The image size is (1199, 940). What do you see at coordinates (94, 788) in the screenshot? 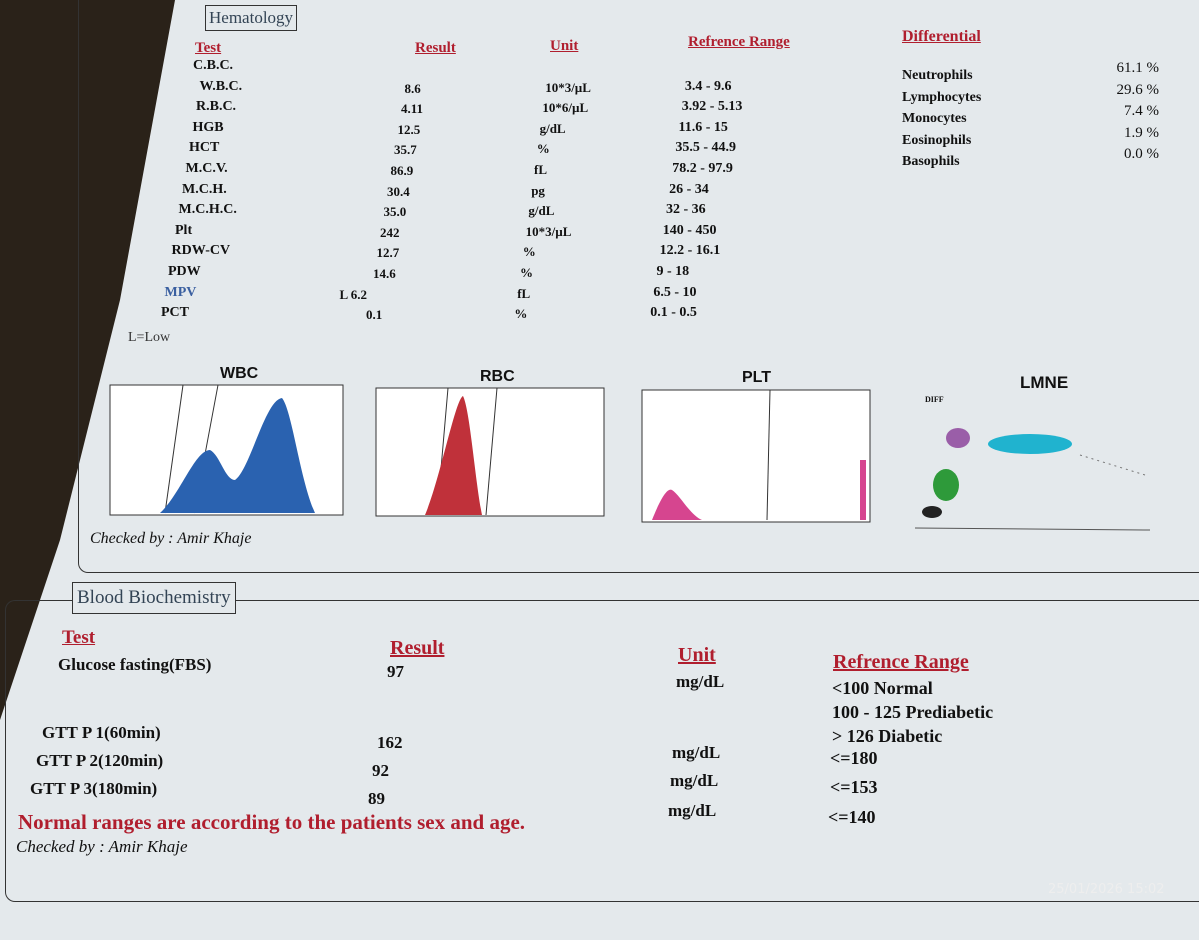
I see `test-name: GTT P 3(180min)` at bounding box center [94, 788].